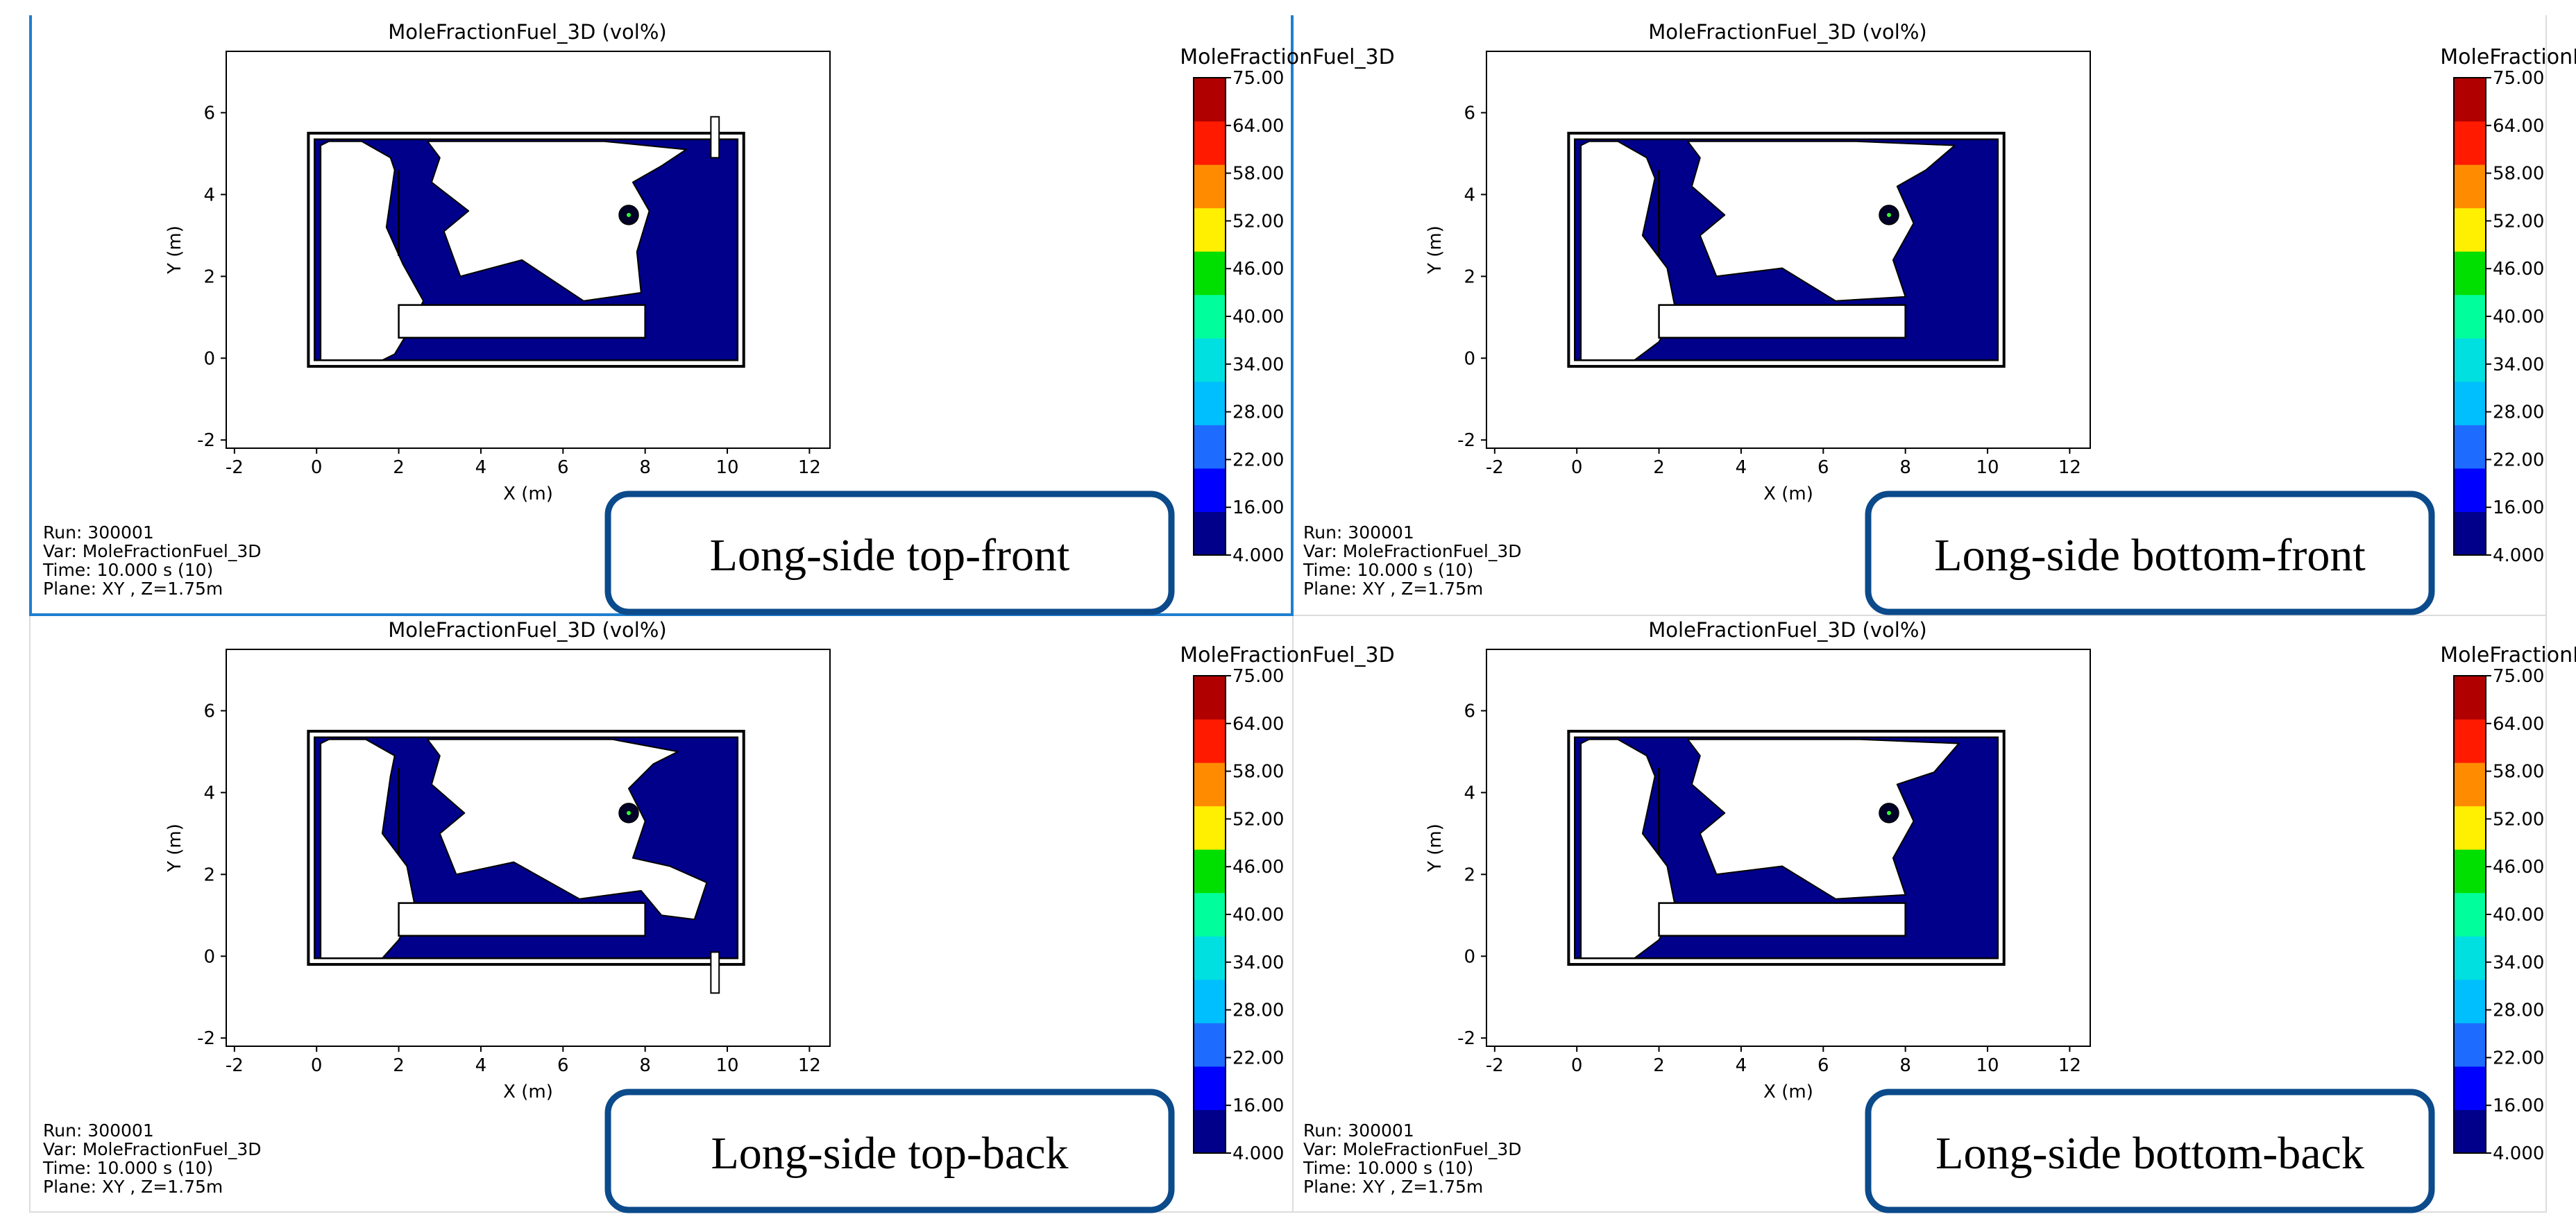  Describe the element at coordinates (2519, 1153) in the screenshot. I see `colorbar-tick-label: 4.000` at that location.